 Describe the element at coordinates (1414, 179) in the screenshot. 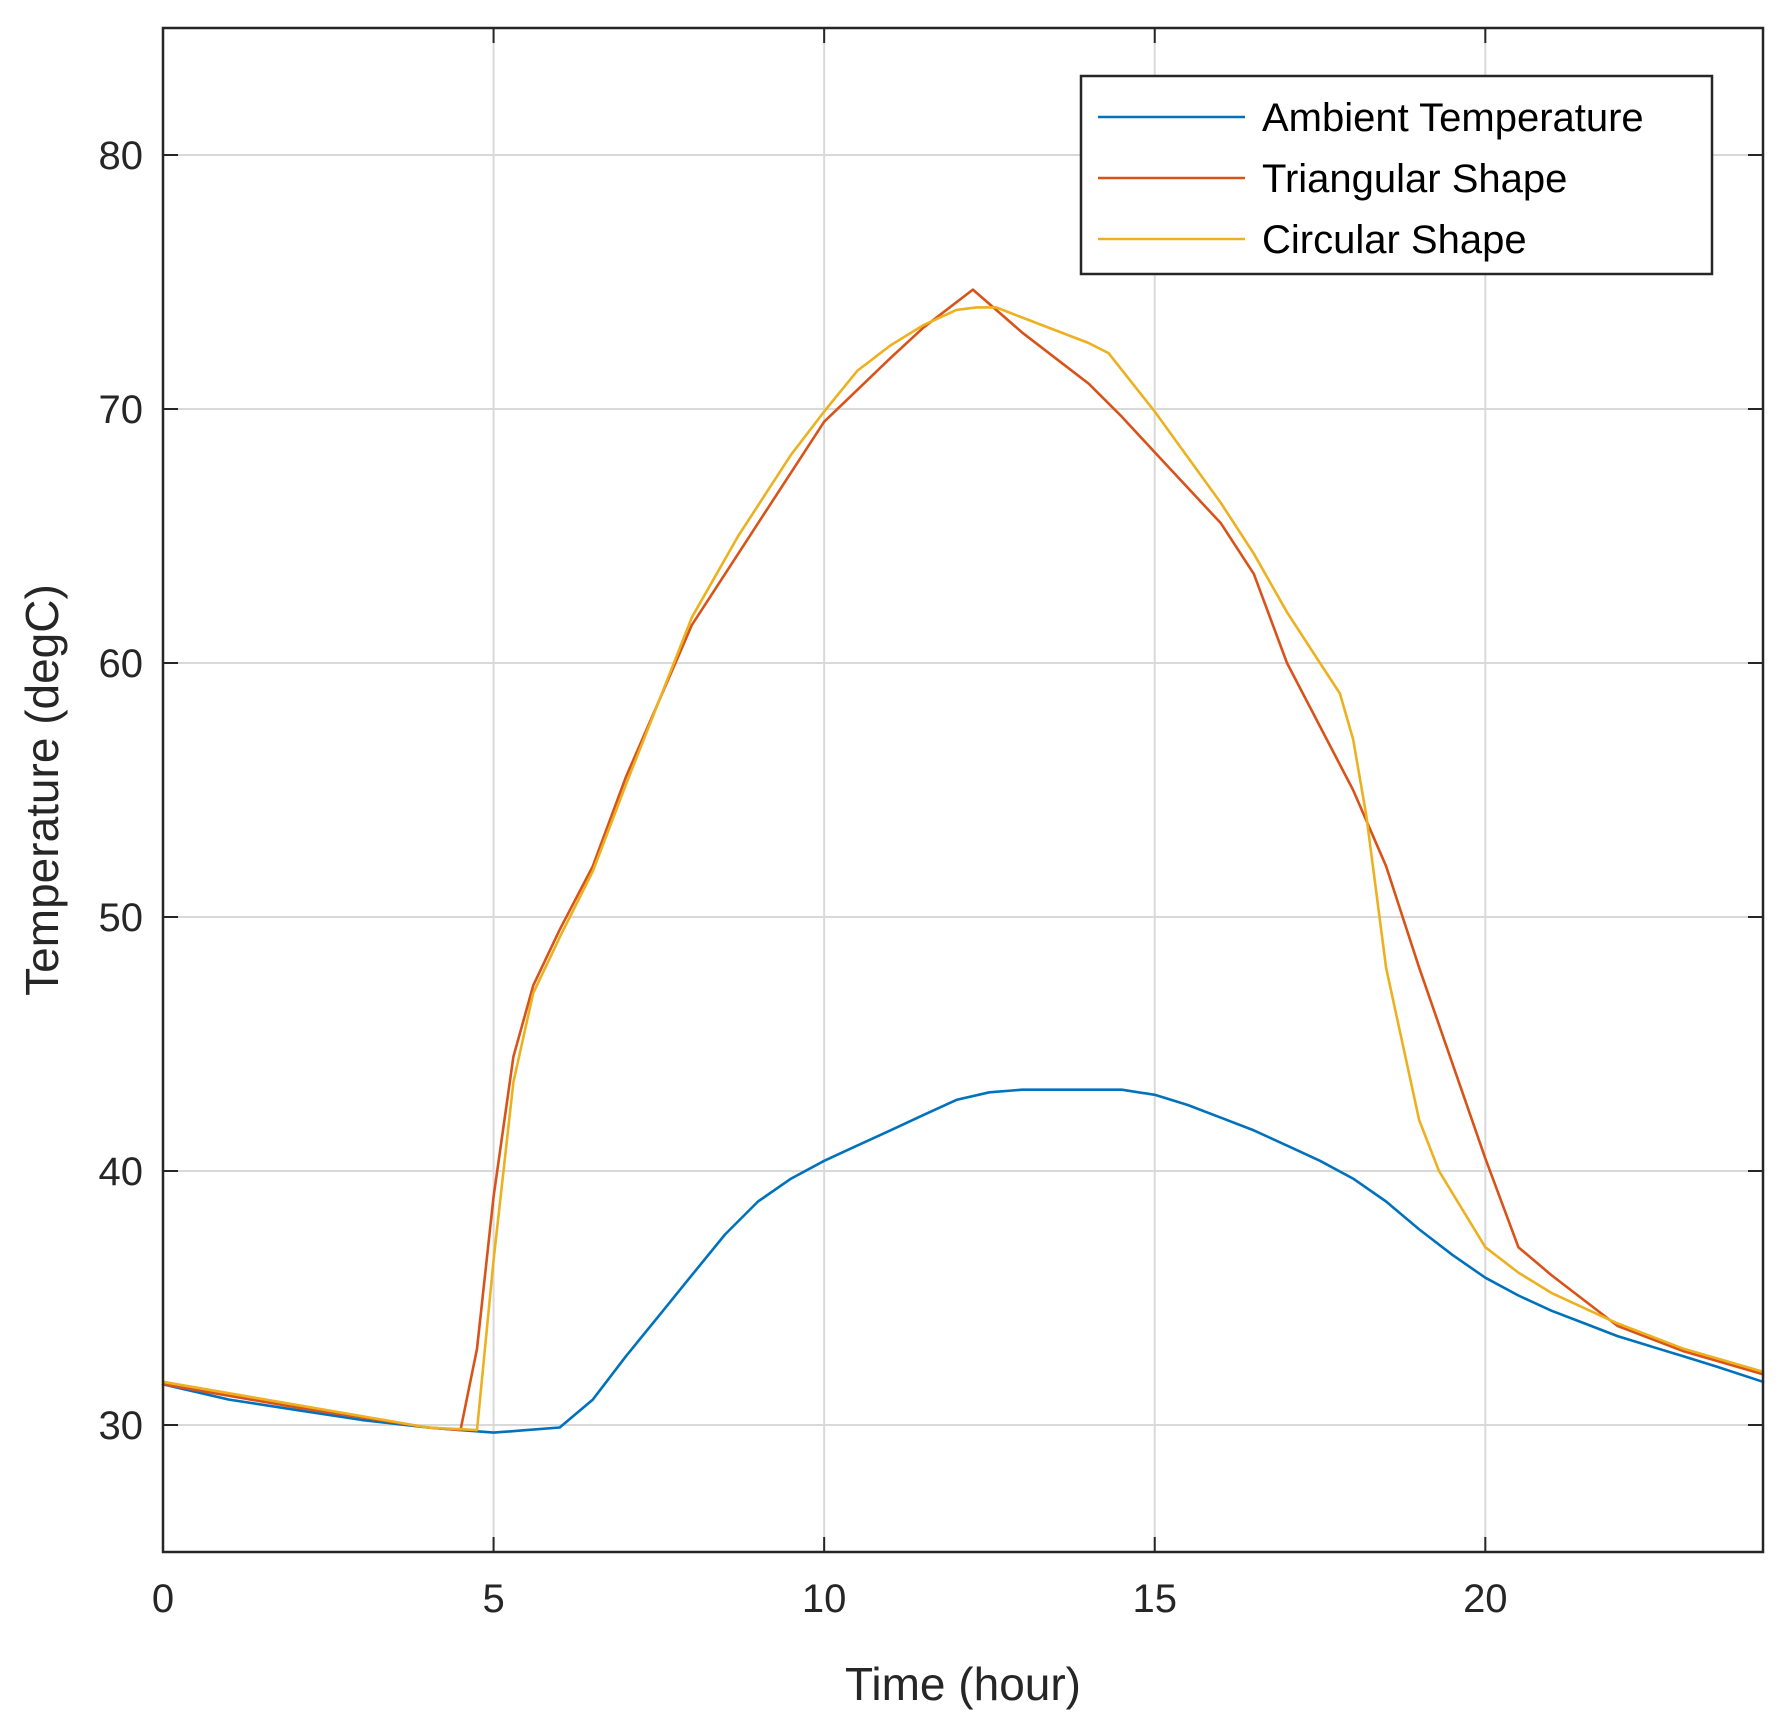

I see `legend-label-triangular-shape: Triangular Shape` at that location.